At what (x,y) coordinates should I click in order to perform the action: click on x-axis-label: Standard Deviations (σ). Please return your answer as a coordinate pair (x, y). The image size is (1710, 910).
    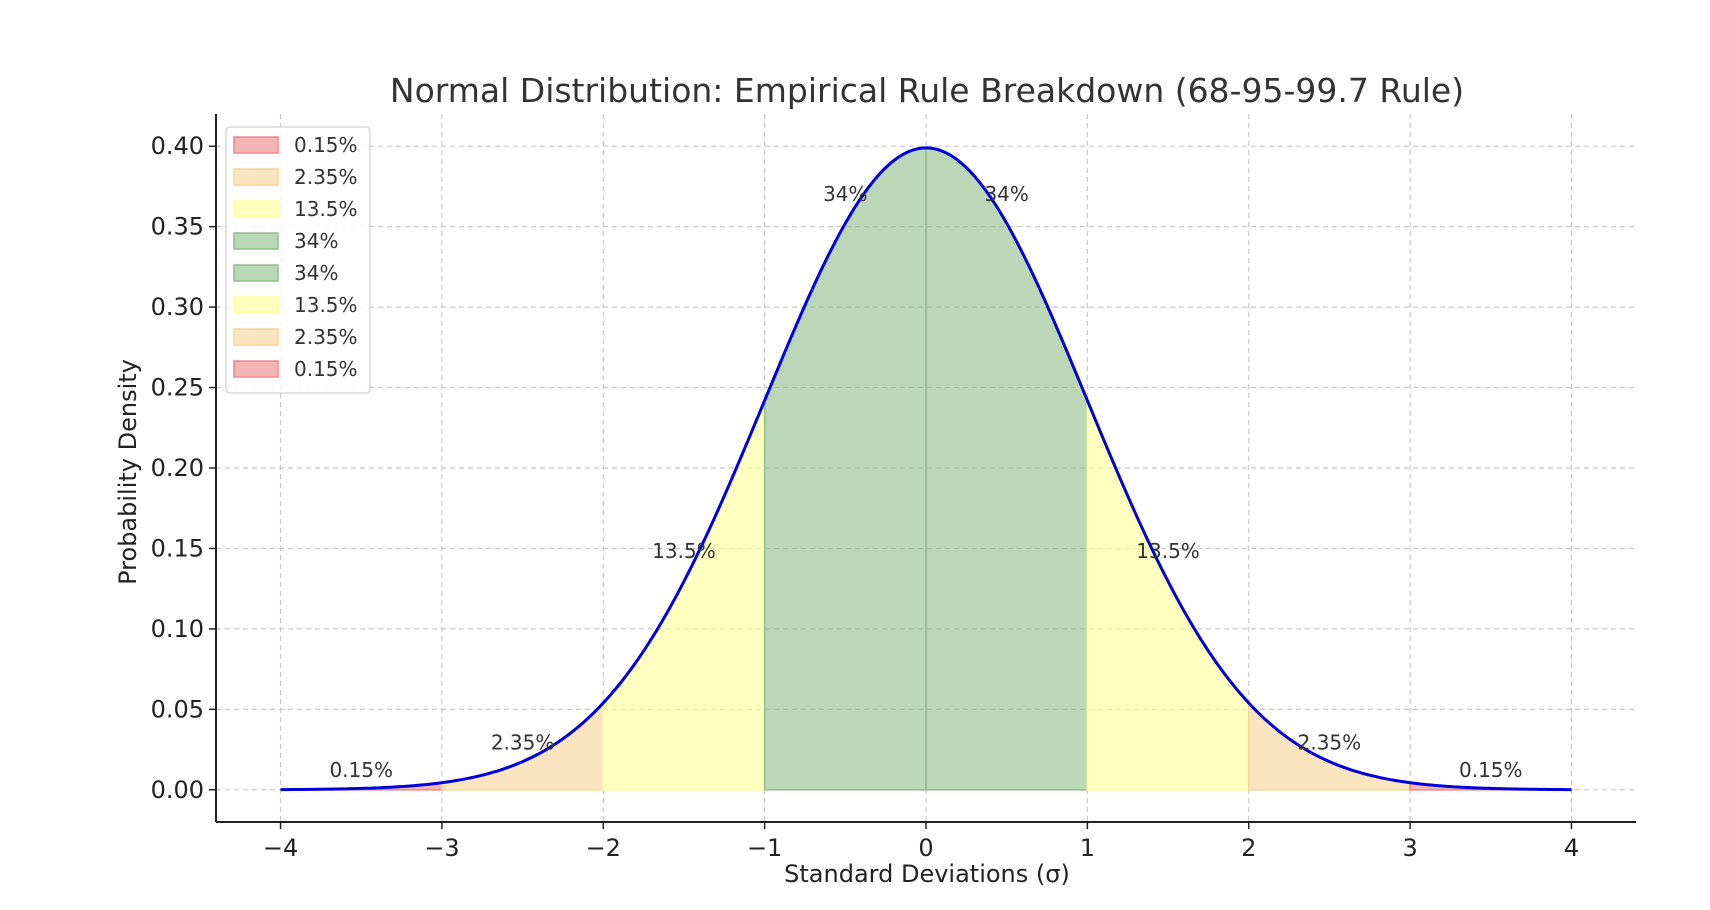
    Looking at the image, I should click on (927, 874).